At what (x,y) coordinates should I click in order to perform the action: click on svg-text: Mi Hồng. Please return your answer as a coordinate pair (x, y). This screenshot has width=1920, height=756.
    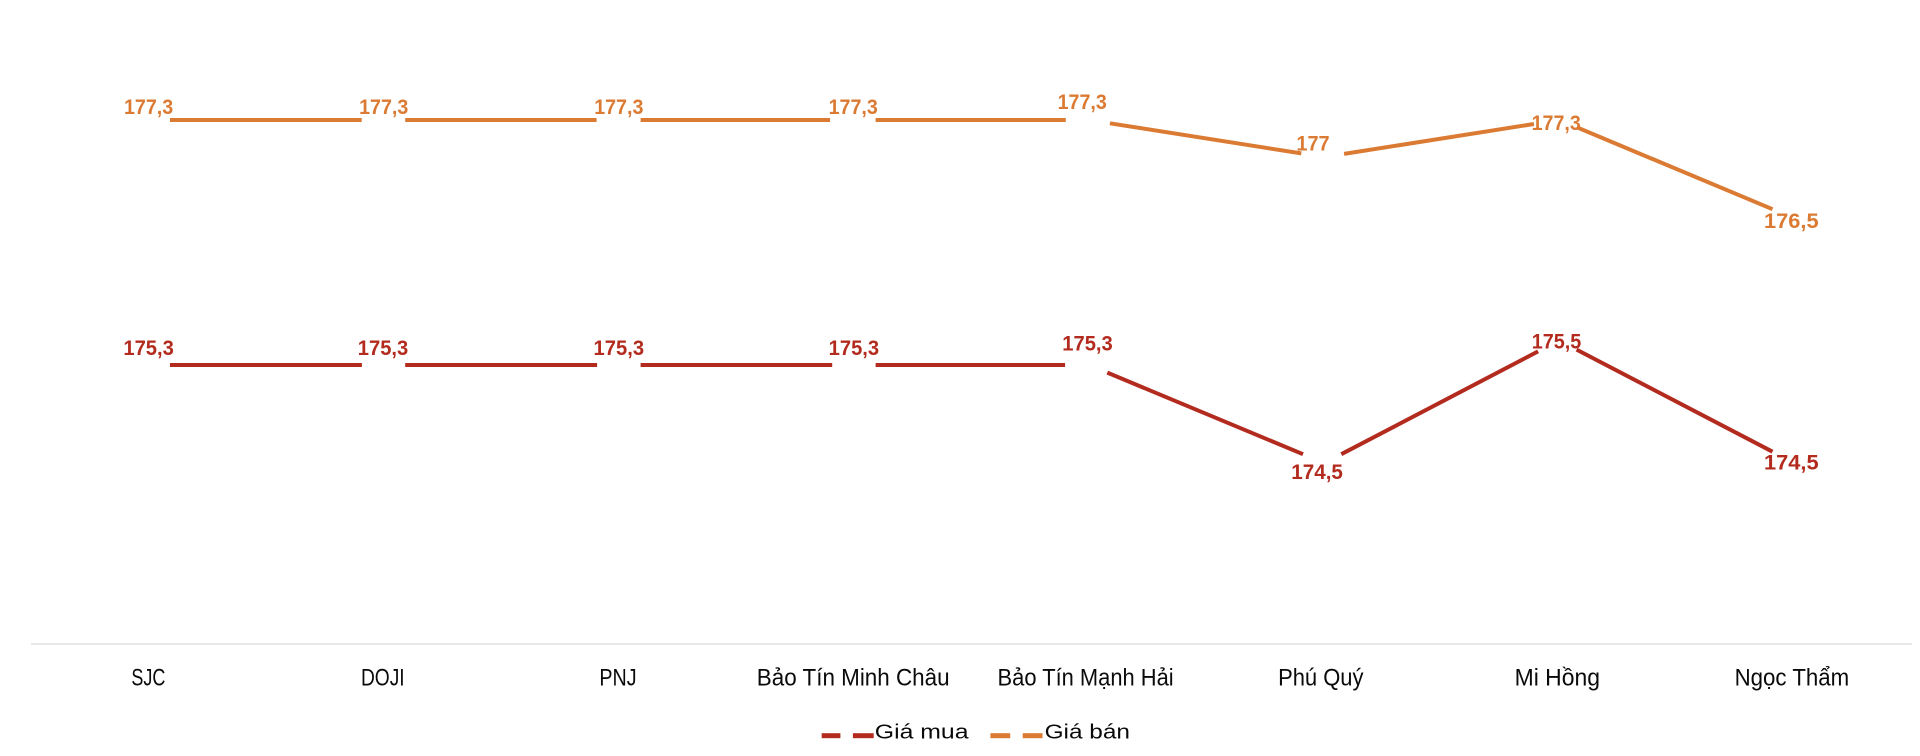
    Looking at the image, I should click on (1557, 677).